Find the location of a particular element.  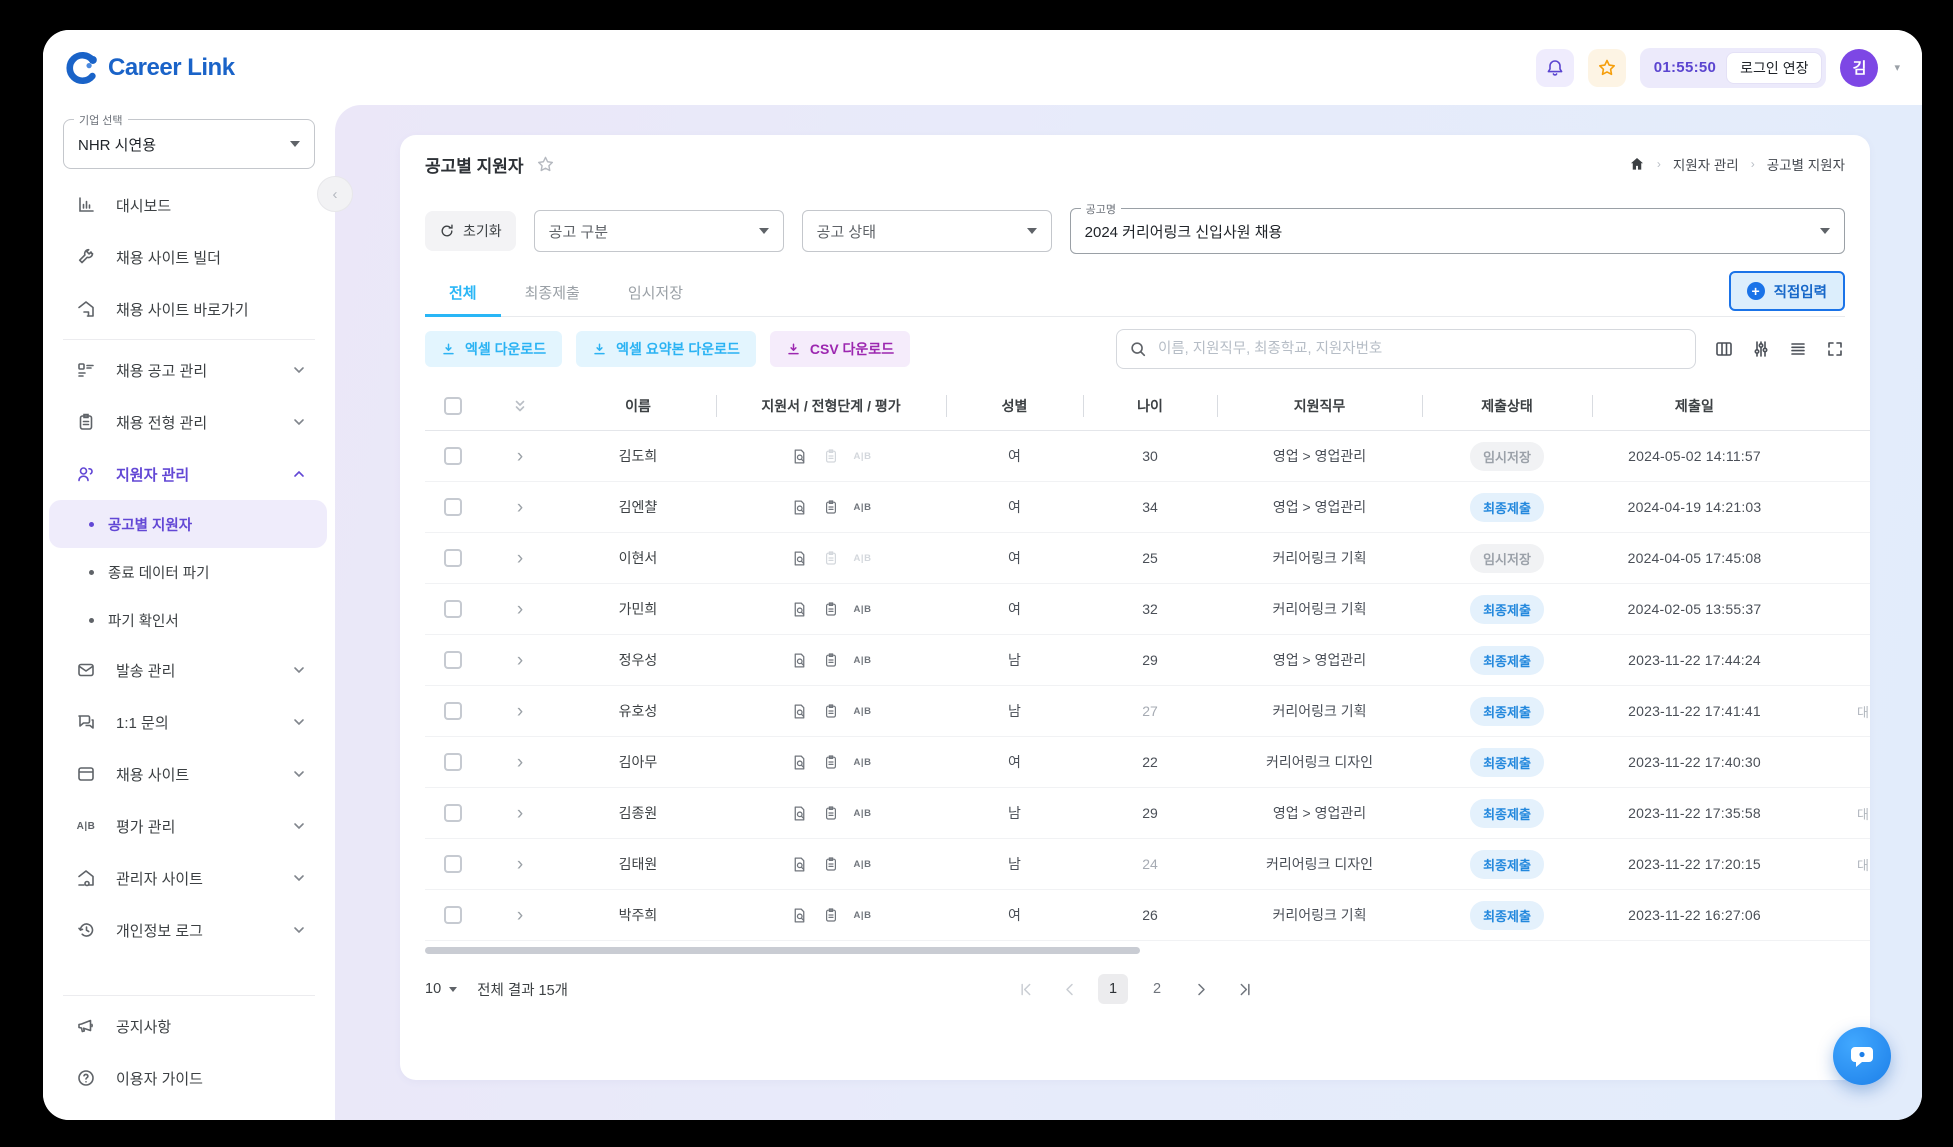

sidebar-item-admin-site: 관리자 사이트 is located at coordinates (189, 878).